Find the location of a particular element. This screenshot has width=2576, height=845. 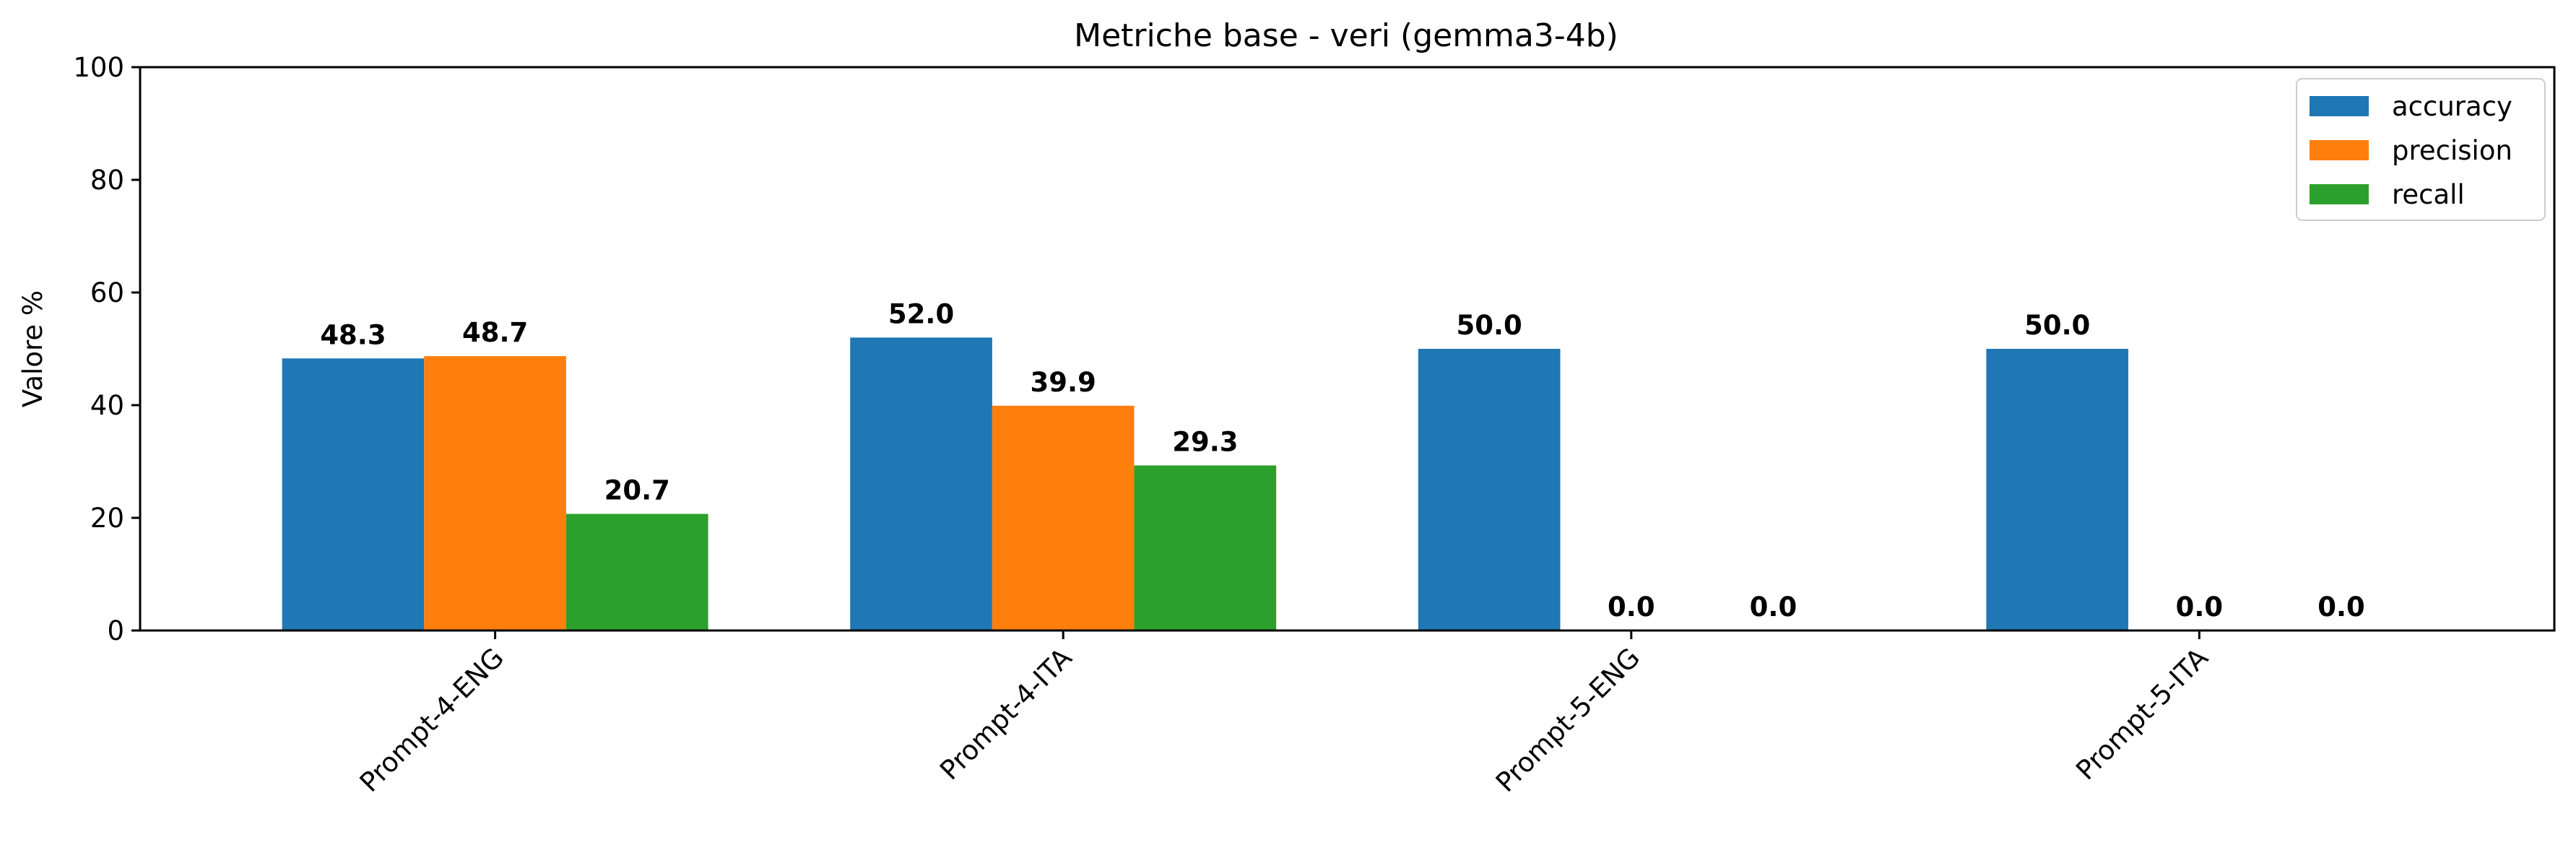

y-tick-label: 20 is located at coordinates (107, 518).